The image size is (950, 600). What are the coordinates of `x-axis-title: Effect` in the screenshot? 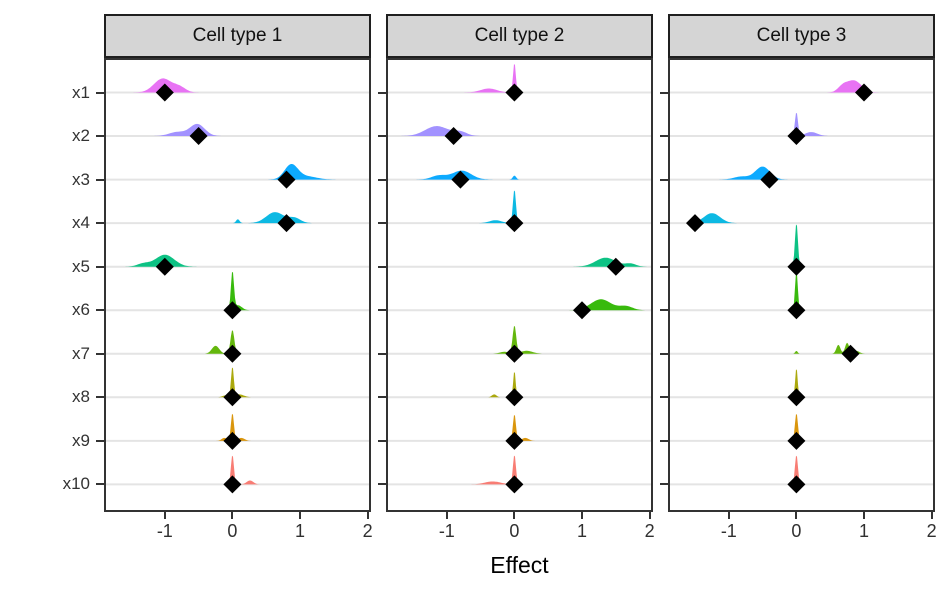 It's located at (519, 565).